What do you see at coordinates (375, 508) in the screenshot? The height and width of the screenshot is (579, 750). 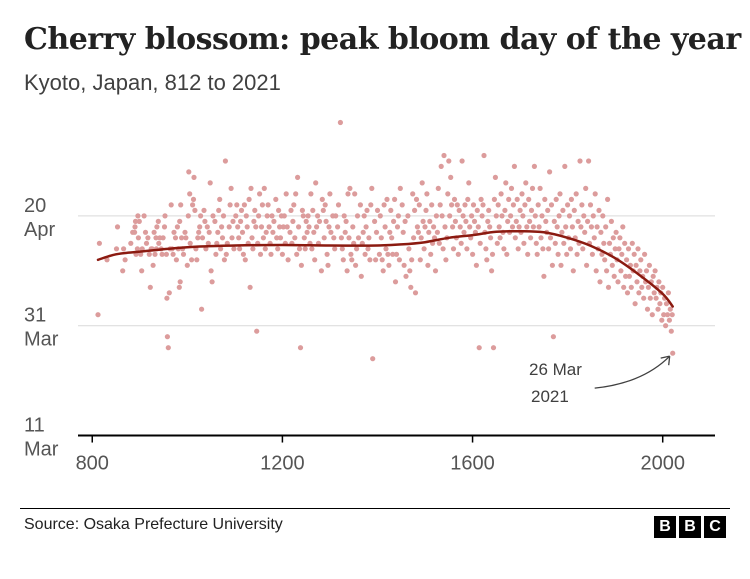 I see `footer-divider` at bounding box center [375, 508].